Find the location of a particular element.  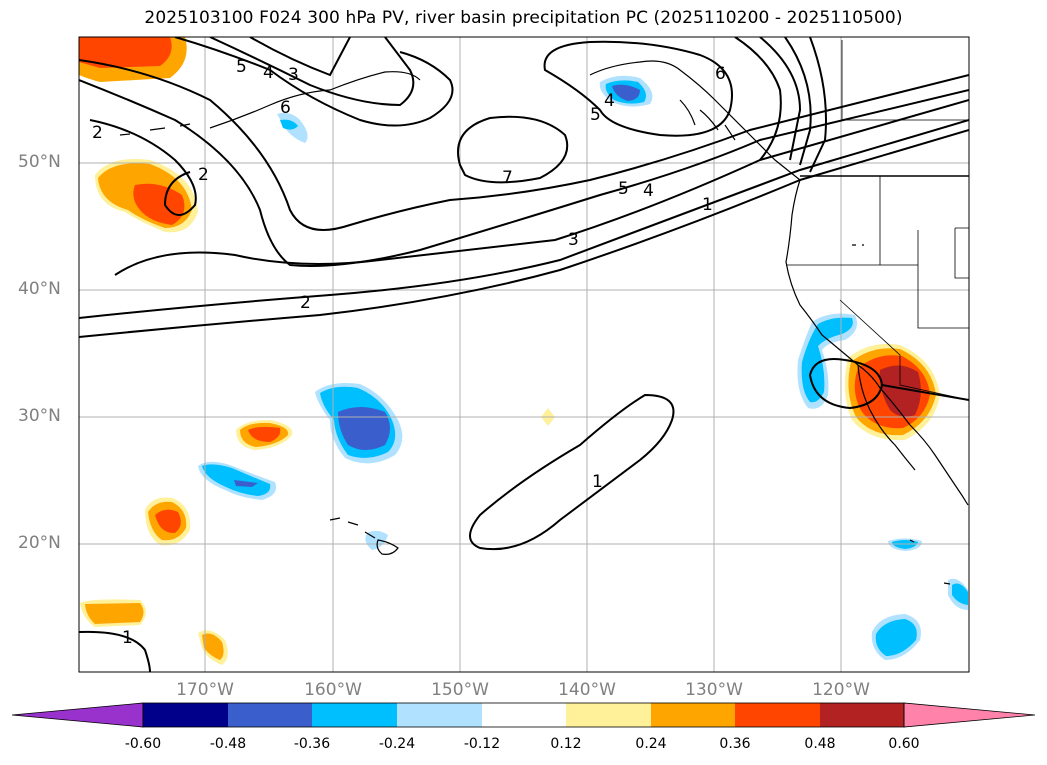

colorbar-tick-label: 0.24 is located at coordinates (651, 744).